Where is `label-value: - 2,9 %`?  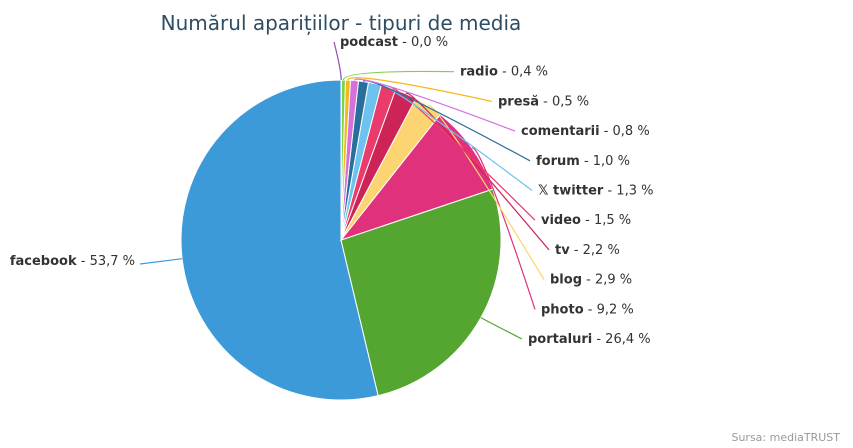
label-value: - 2,9 % is located at coordinates (607, 280).